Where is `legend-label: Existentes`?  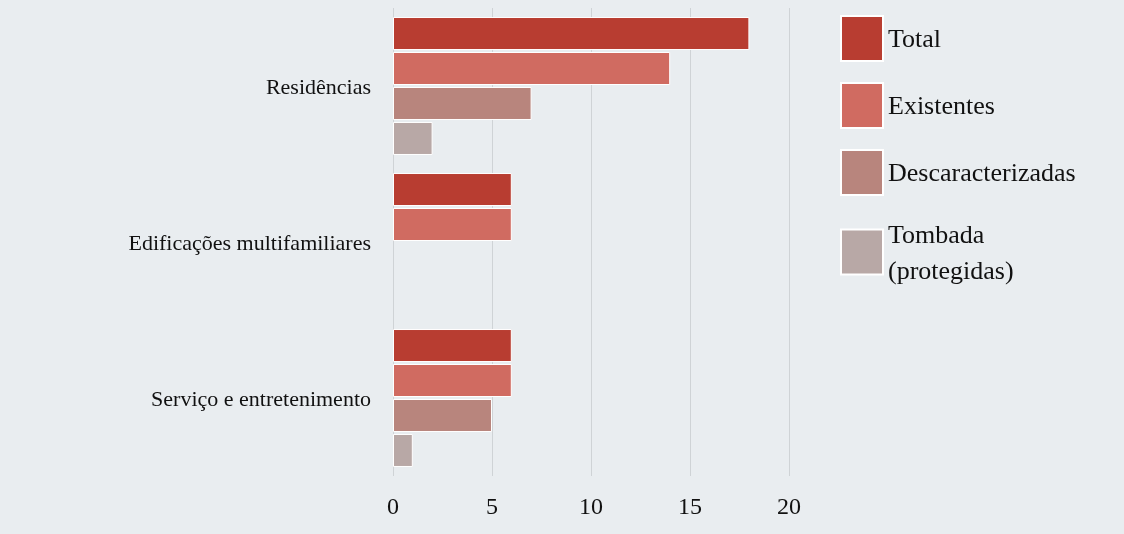
legend-label: Existentes is located at coordinates (941, 105).